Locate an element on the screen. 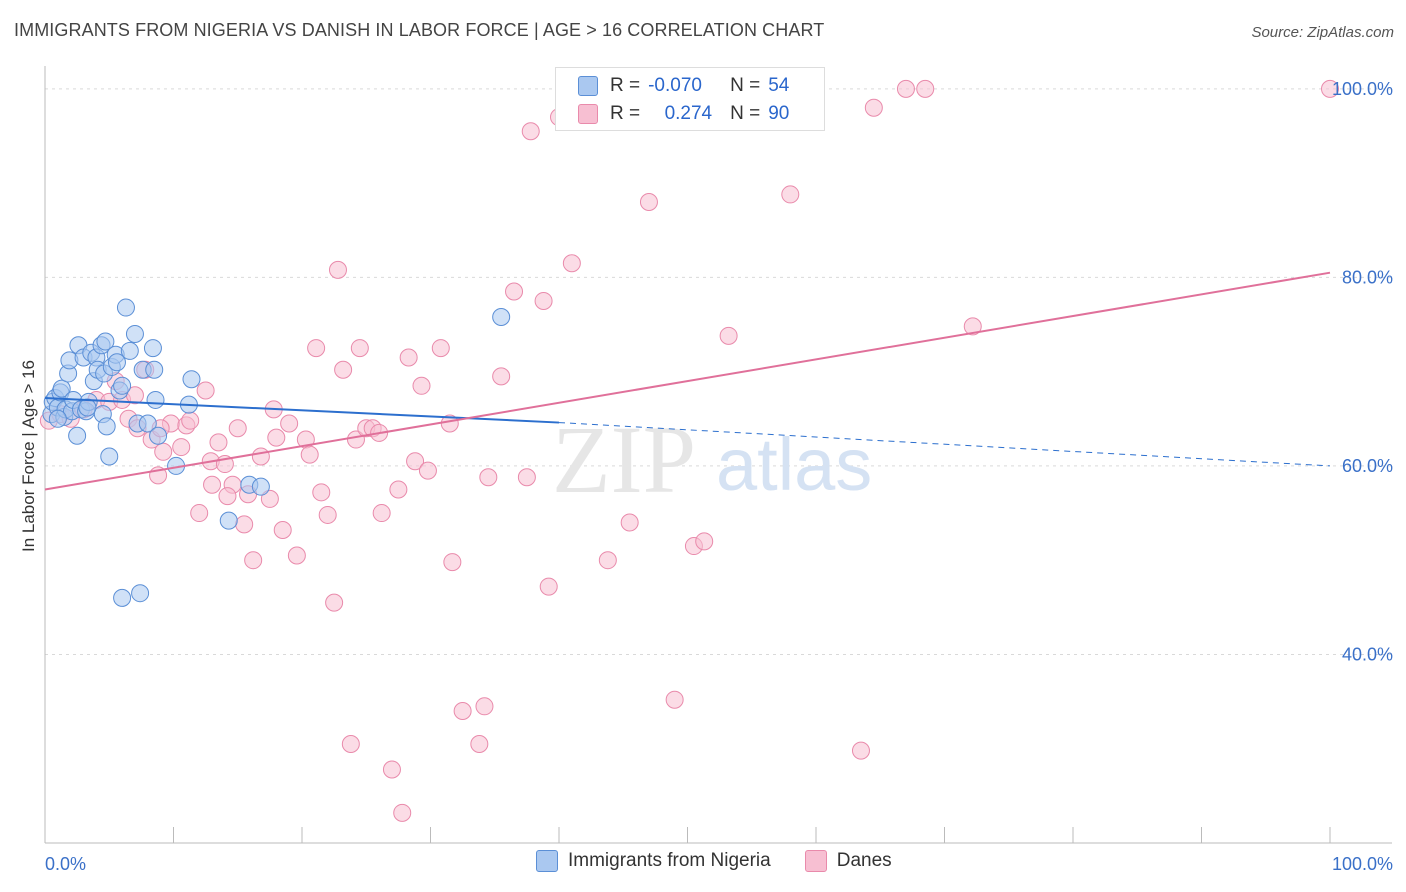 The image size is (1406, 892). watermark-zip: ZIP is located at coordinates (624, 459).